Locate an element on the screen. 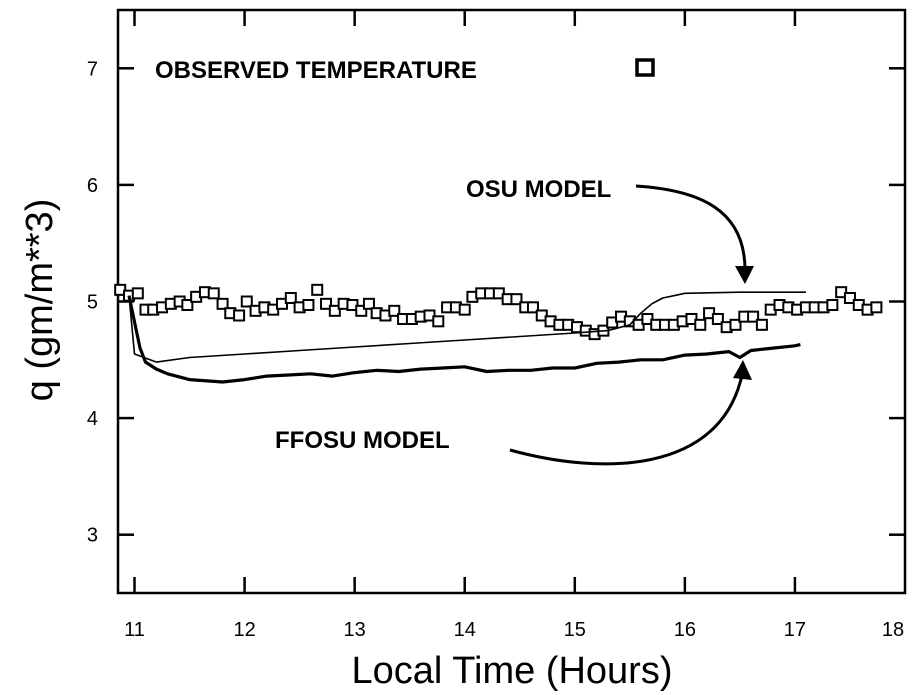 The width and height of the screenshot is (913, 695). ffosu-line is located at coordinates (464, 339).